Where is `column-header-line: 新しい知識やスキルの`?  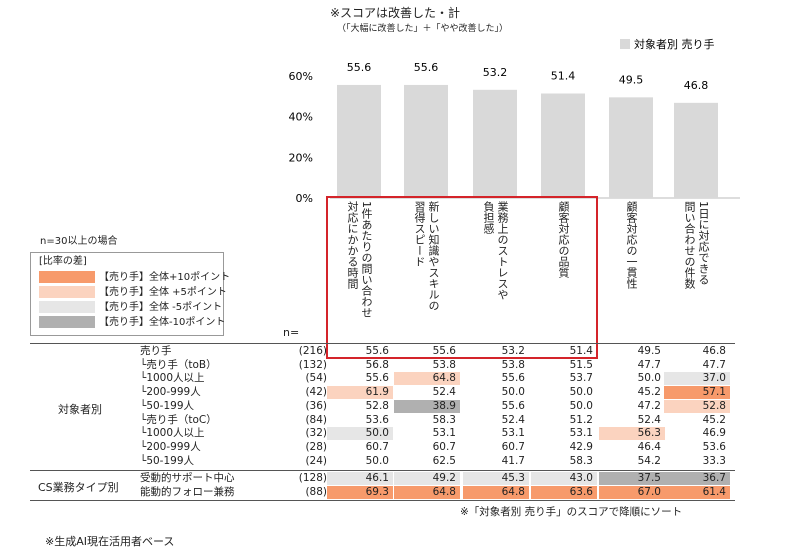 column-header-line: 新しい知識やスキルの is located at coordinates (433, 256).